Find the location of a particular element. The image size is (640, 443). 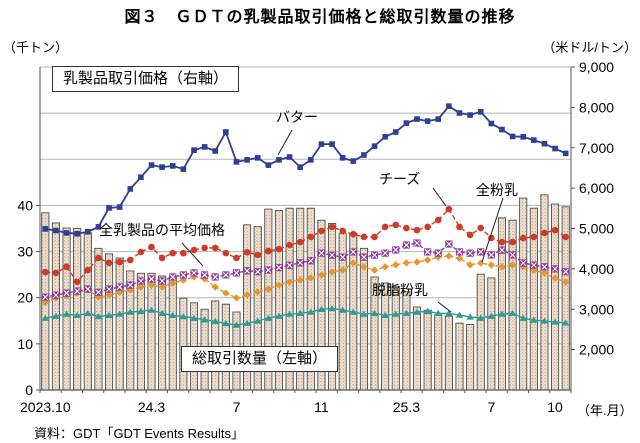

price-axis-callout: 乳製品取引価格（右軸） is located at coordinates (146, 79).